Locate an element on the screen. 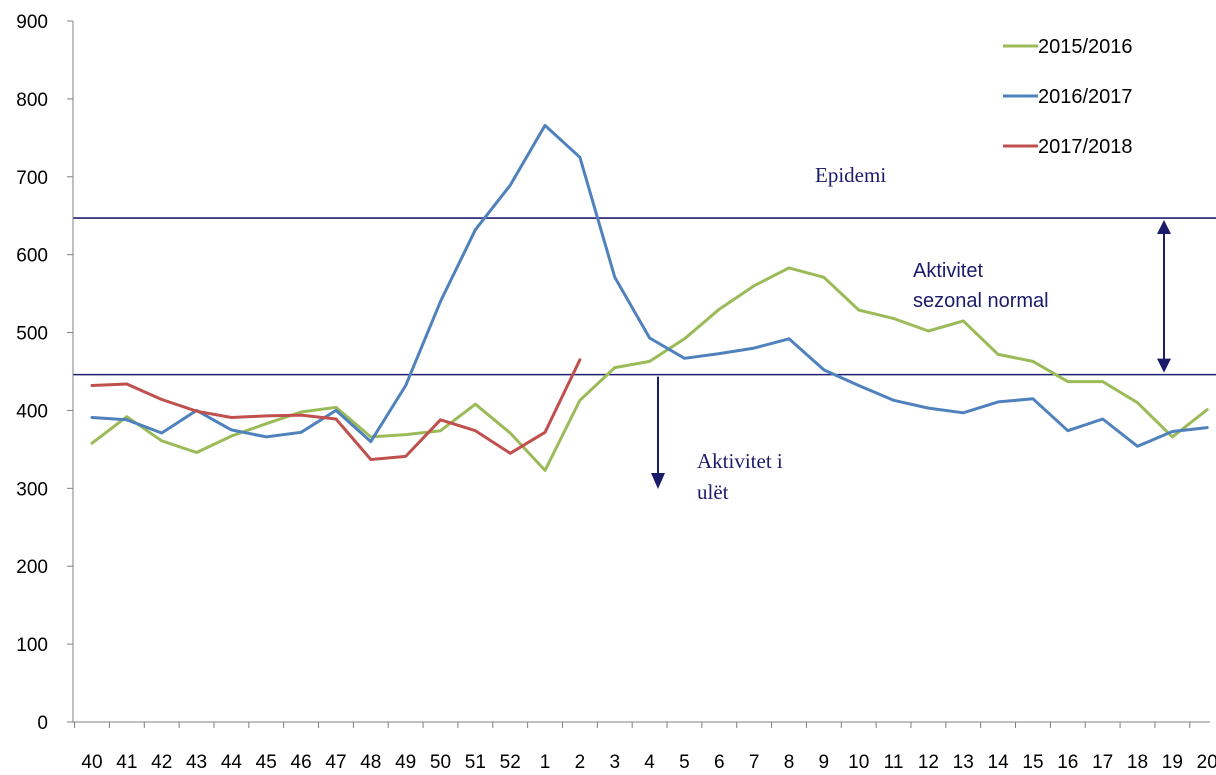  y-tick-label: 100 is located at coordinates (32, 645).